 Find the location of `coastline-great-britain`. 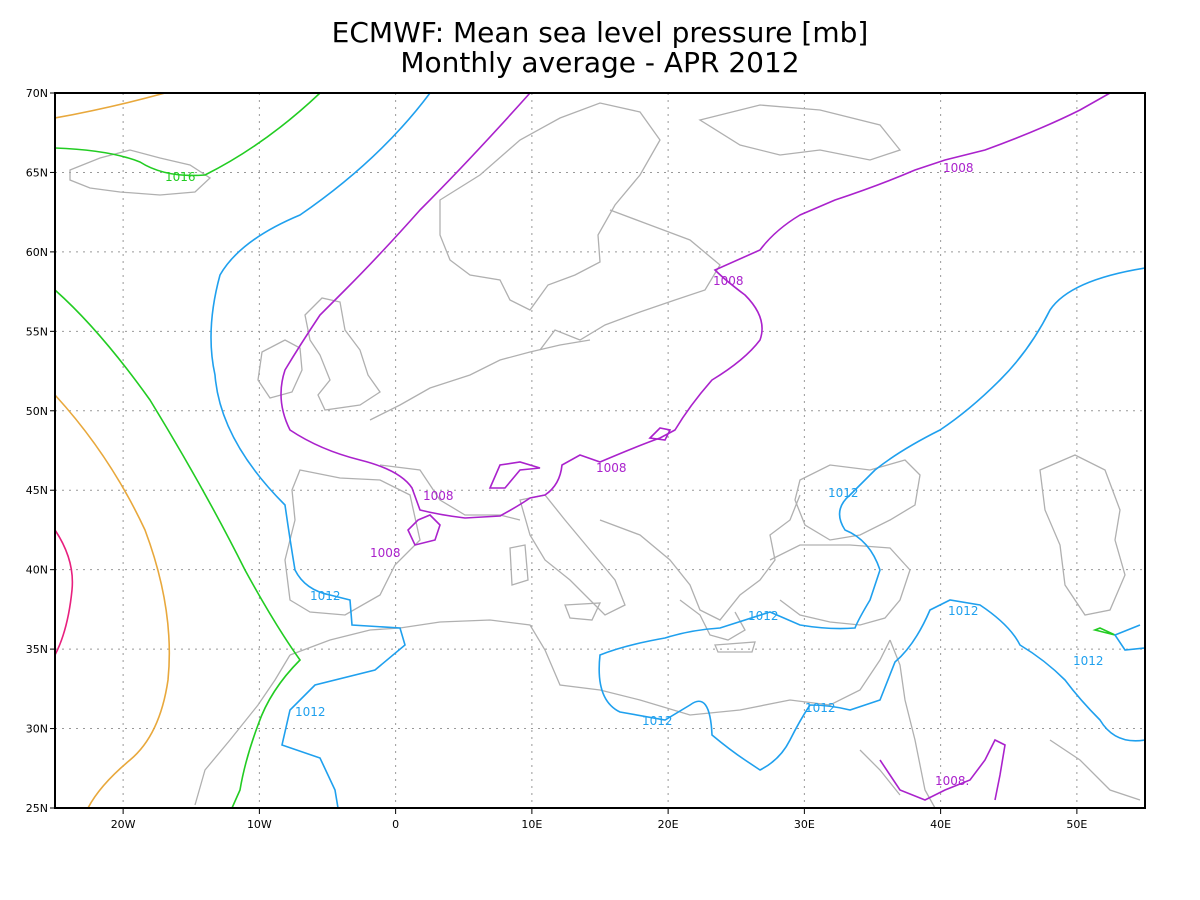

coastline-great-britain is located at coordinates (342, 354).